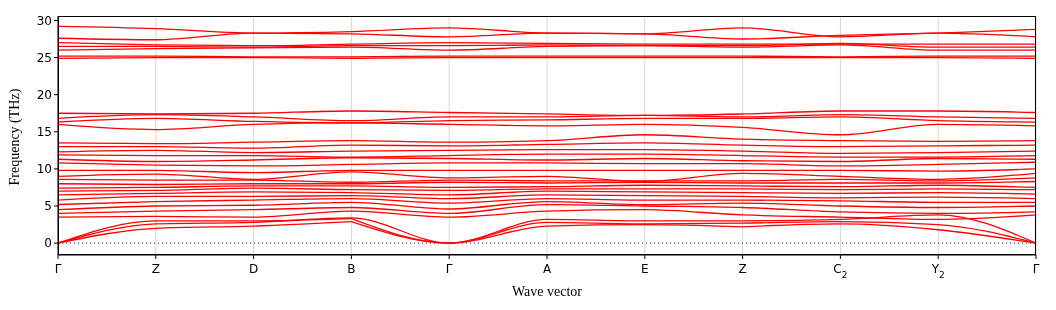 This screenshot has height=310, width=1056. Describe the element at coordinates (48, 206) in the screenshot. I see `y-tick-label: 5` at that location.